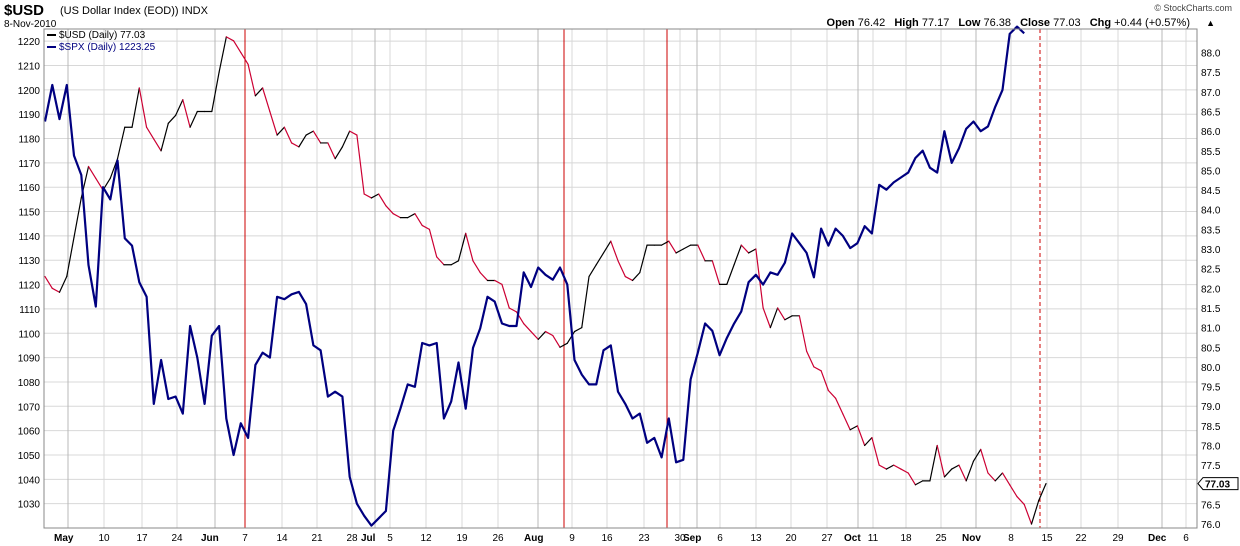 The width and height of the screenshot is (1240, 546). I want to click on left-tick-label: 1050, so click(29, 456).